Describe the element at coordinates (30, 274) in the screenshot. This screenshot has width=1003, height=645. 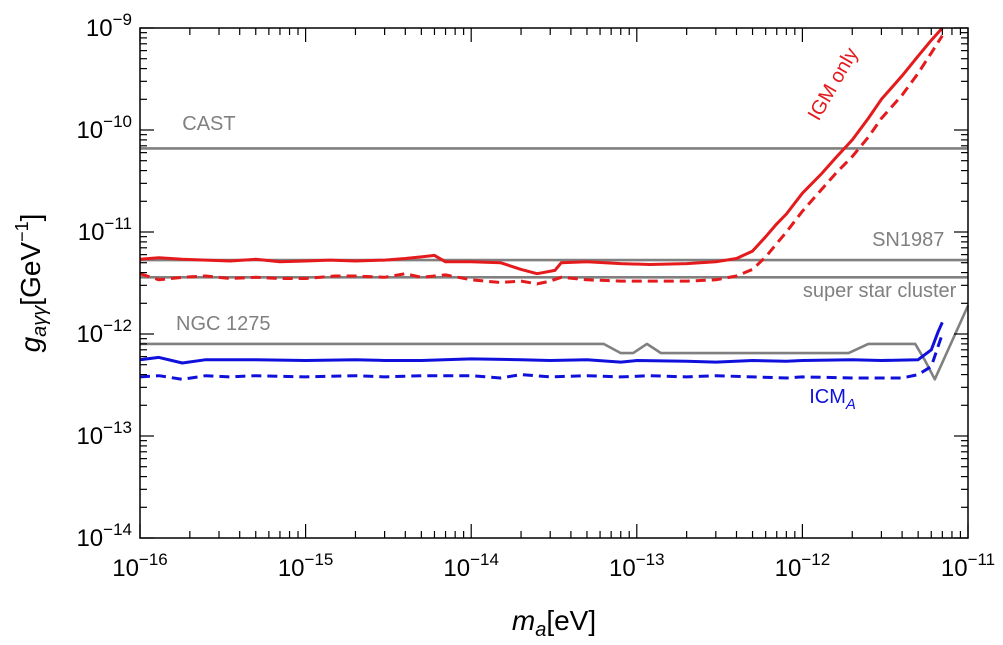
I see `y-axis-title-unit-pre: [GeV` at that location.